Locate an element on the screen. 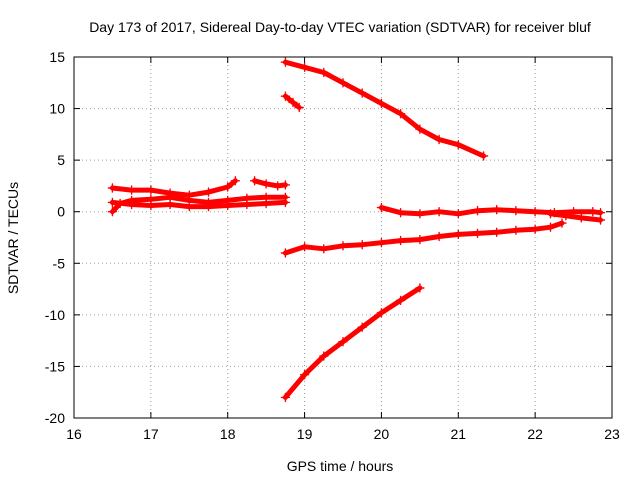  y-tick-label: 5 is located at coordinates (61, 160).